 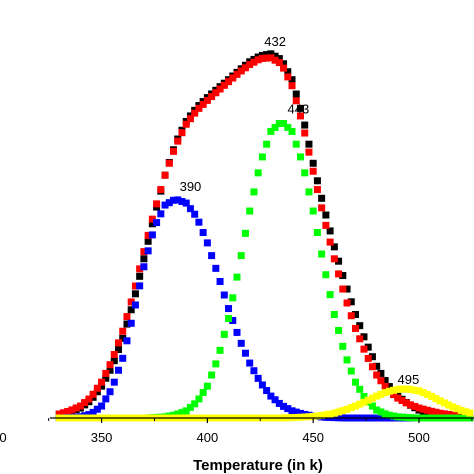 I want to click on peak-label: 390, so click(x=191, y=186).